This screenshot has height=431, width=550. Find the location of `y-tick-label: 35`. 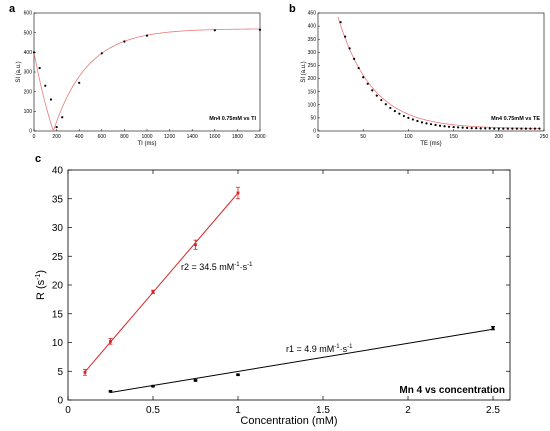

y-tick-label: 35 is located at coordinates (58, 199).